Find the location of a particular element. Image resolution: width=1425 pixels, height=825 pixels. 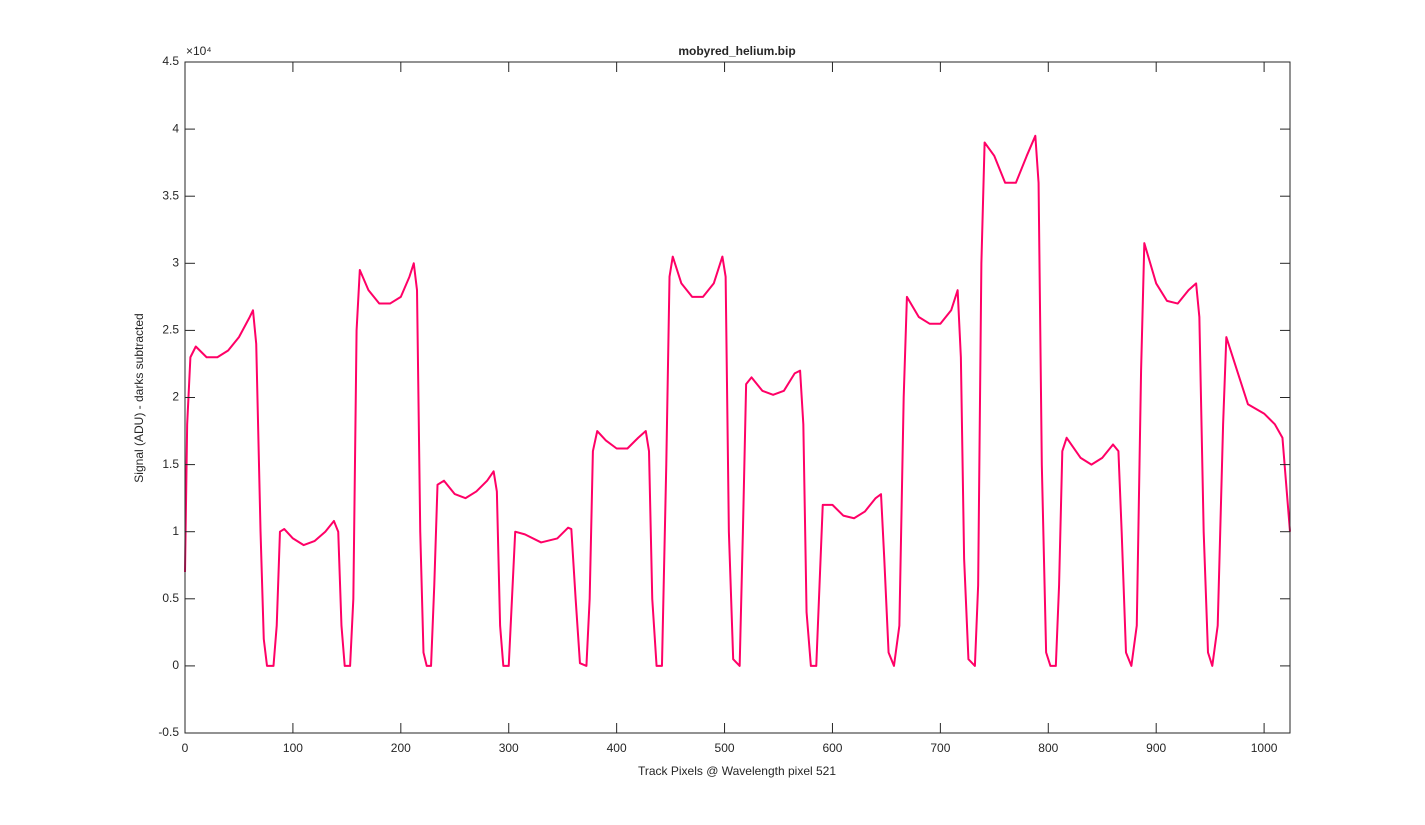

x-tick-label: 300 is located at coordinates (509, 748).